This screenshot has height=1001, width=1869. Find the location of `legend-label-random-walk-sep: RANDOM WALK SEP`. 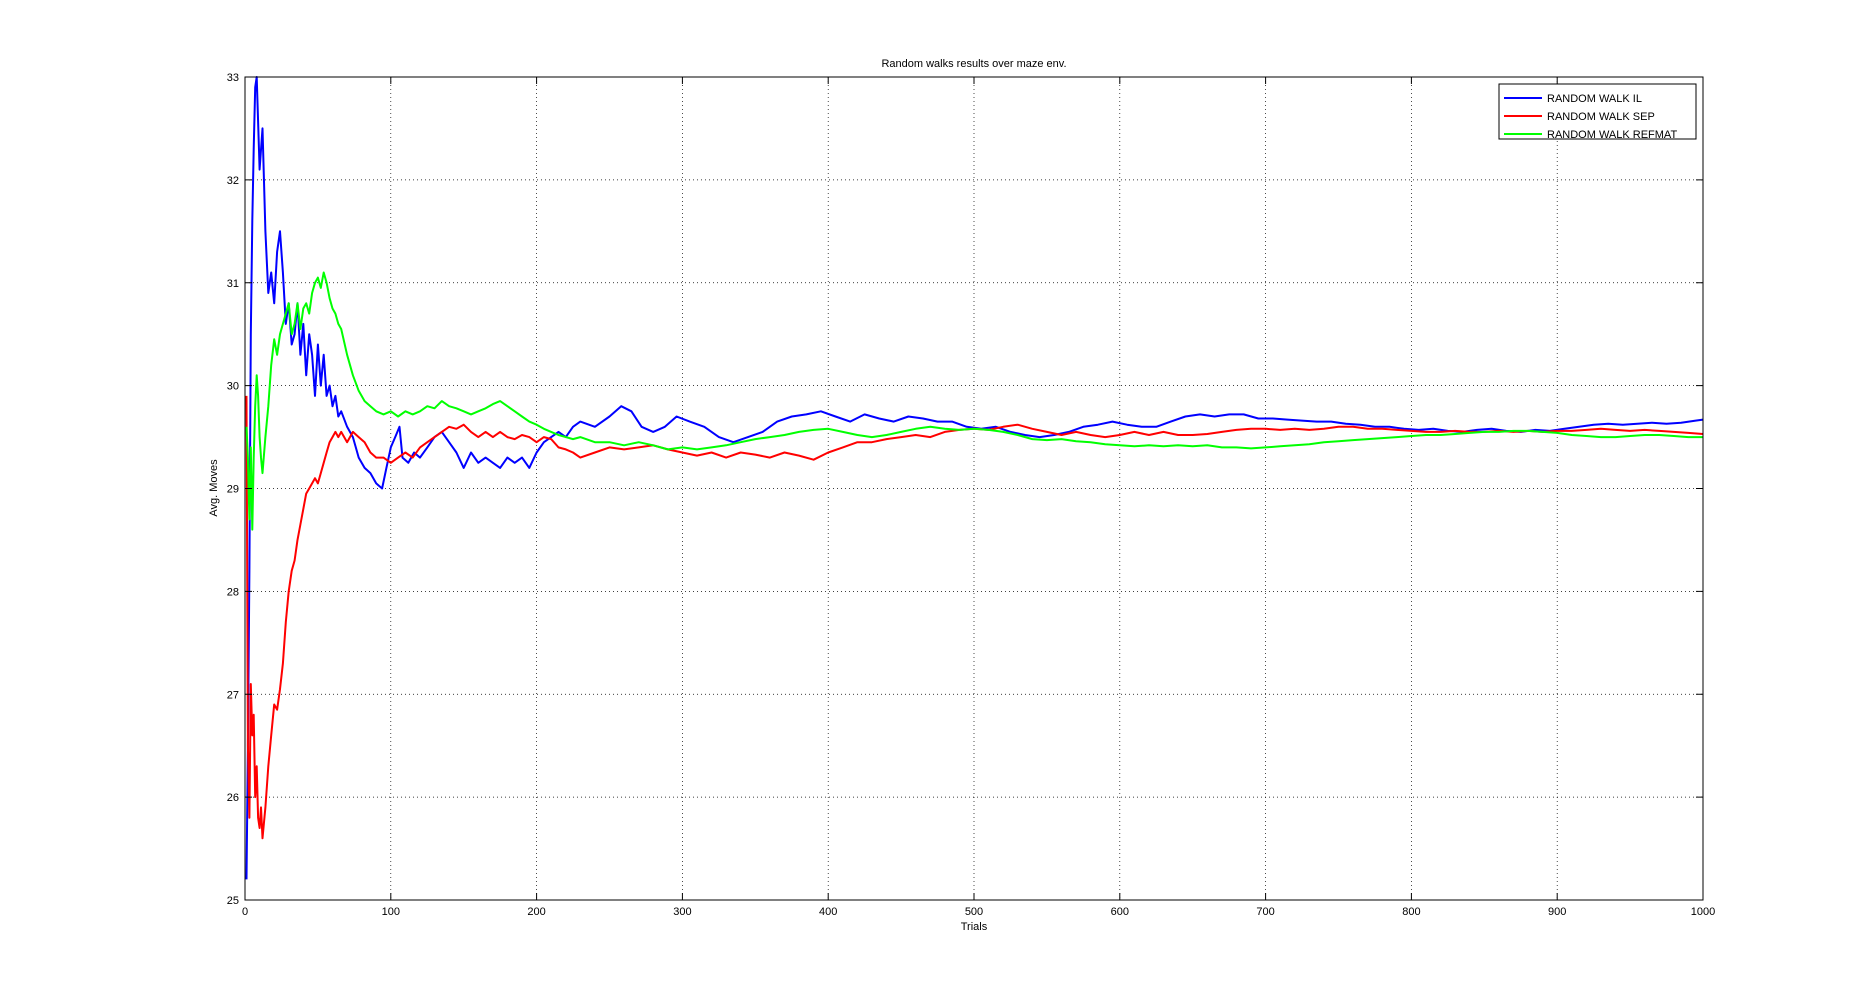

legend-label-random-walk-sep: RANDOM WALK SEP is located at coordinates (1601, 117).